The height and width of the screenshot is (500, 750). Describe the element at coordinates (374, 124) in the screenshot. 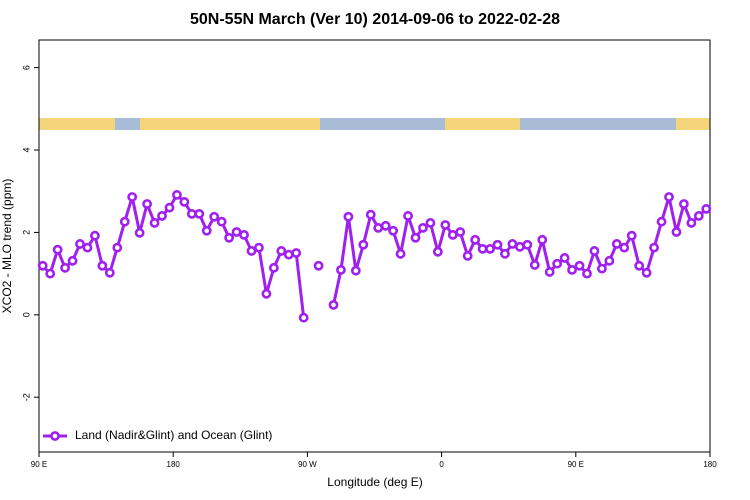

I see `map-strip` at that location.